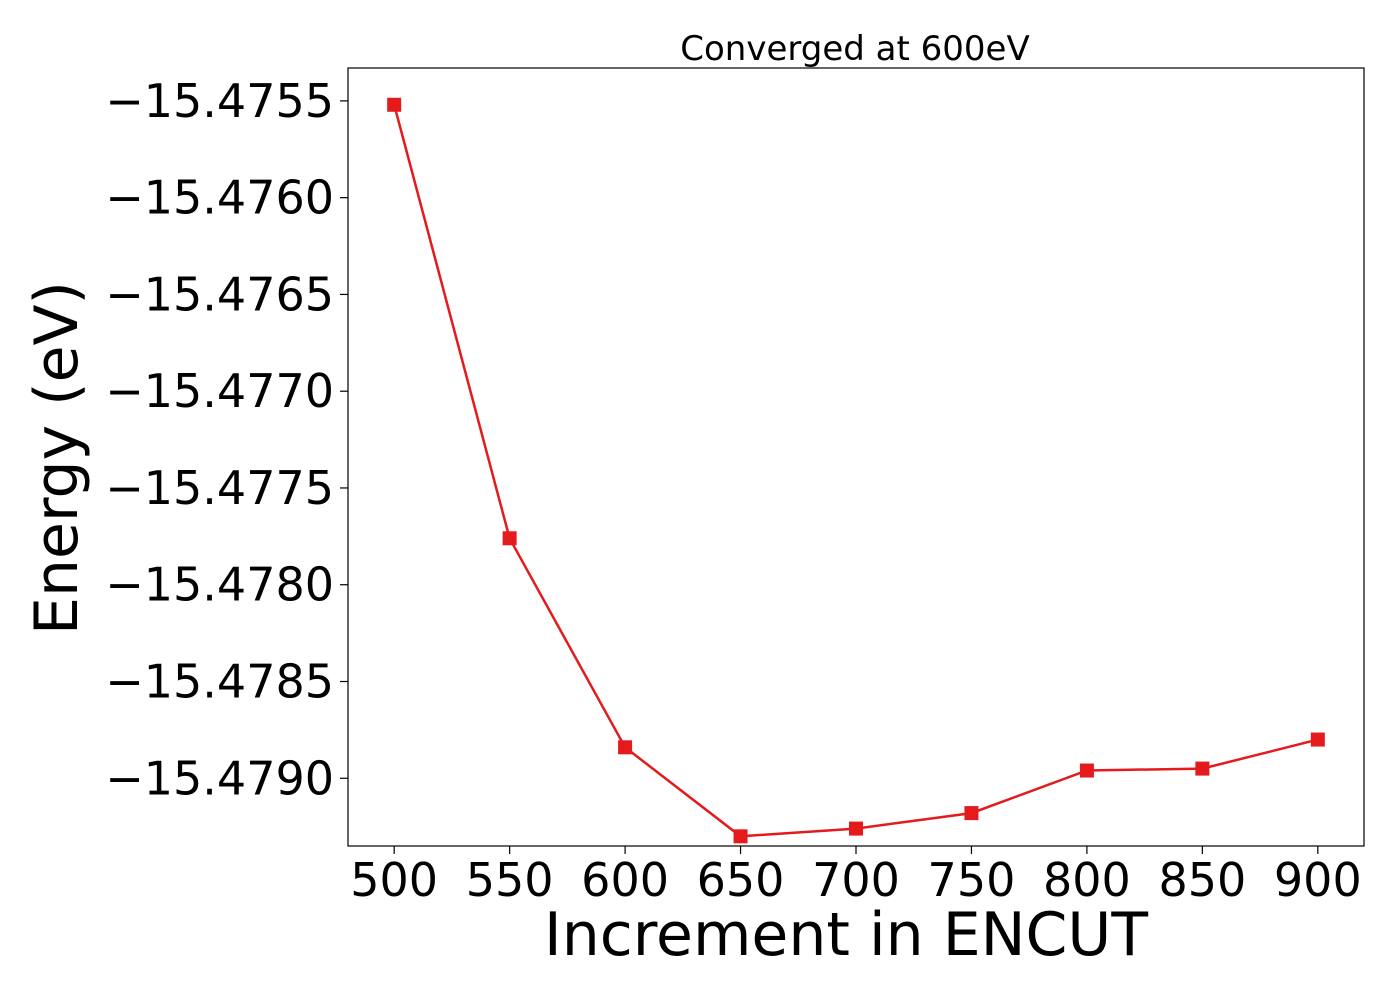 Image resolution: width=1400 pixels, height=1000 pixels. Describe the element at coordinates (846, 935) in the screenshot. I see `x-axis-label: Increment in ENCUT` at that location.